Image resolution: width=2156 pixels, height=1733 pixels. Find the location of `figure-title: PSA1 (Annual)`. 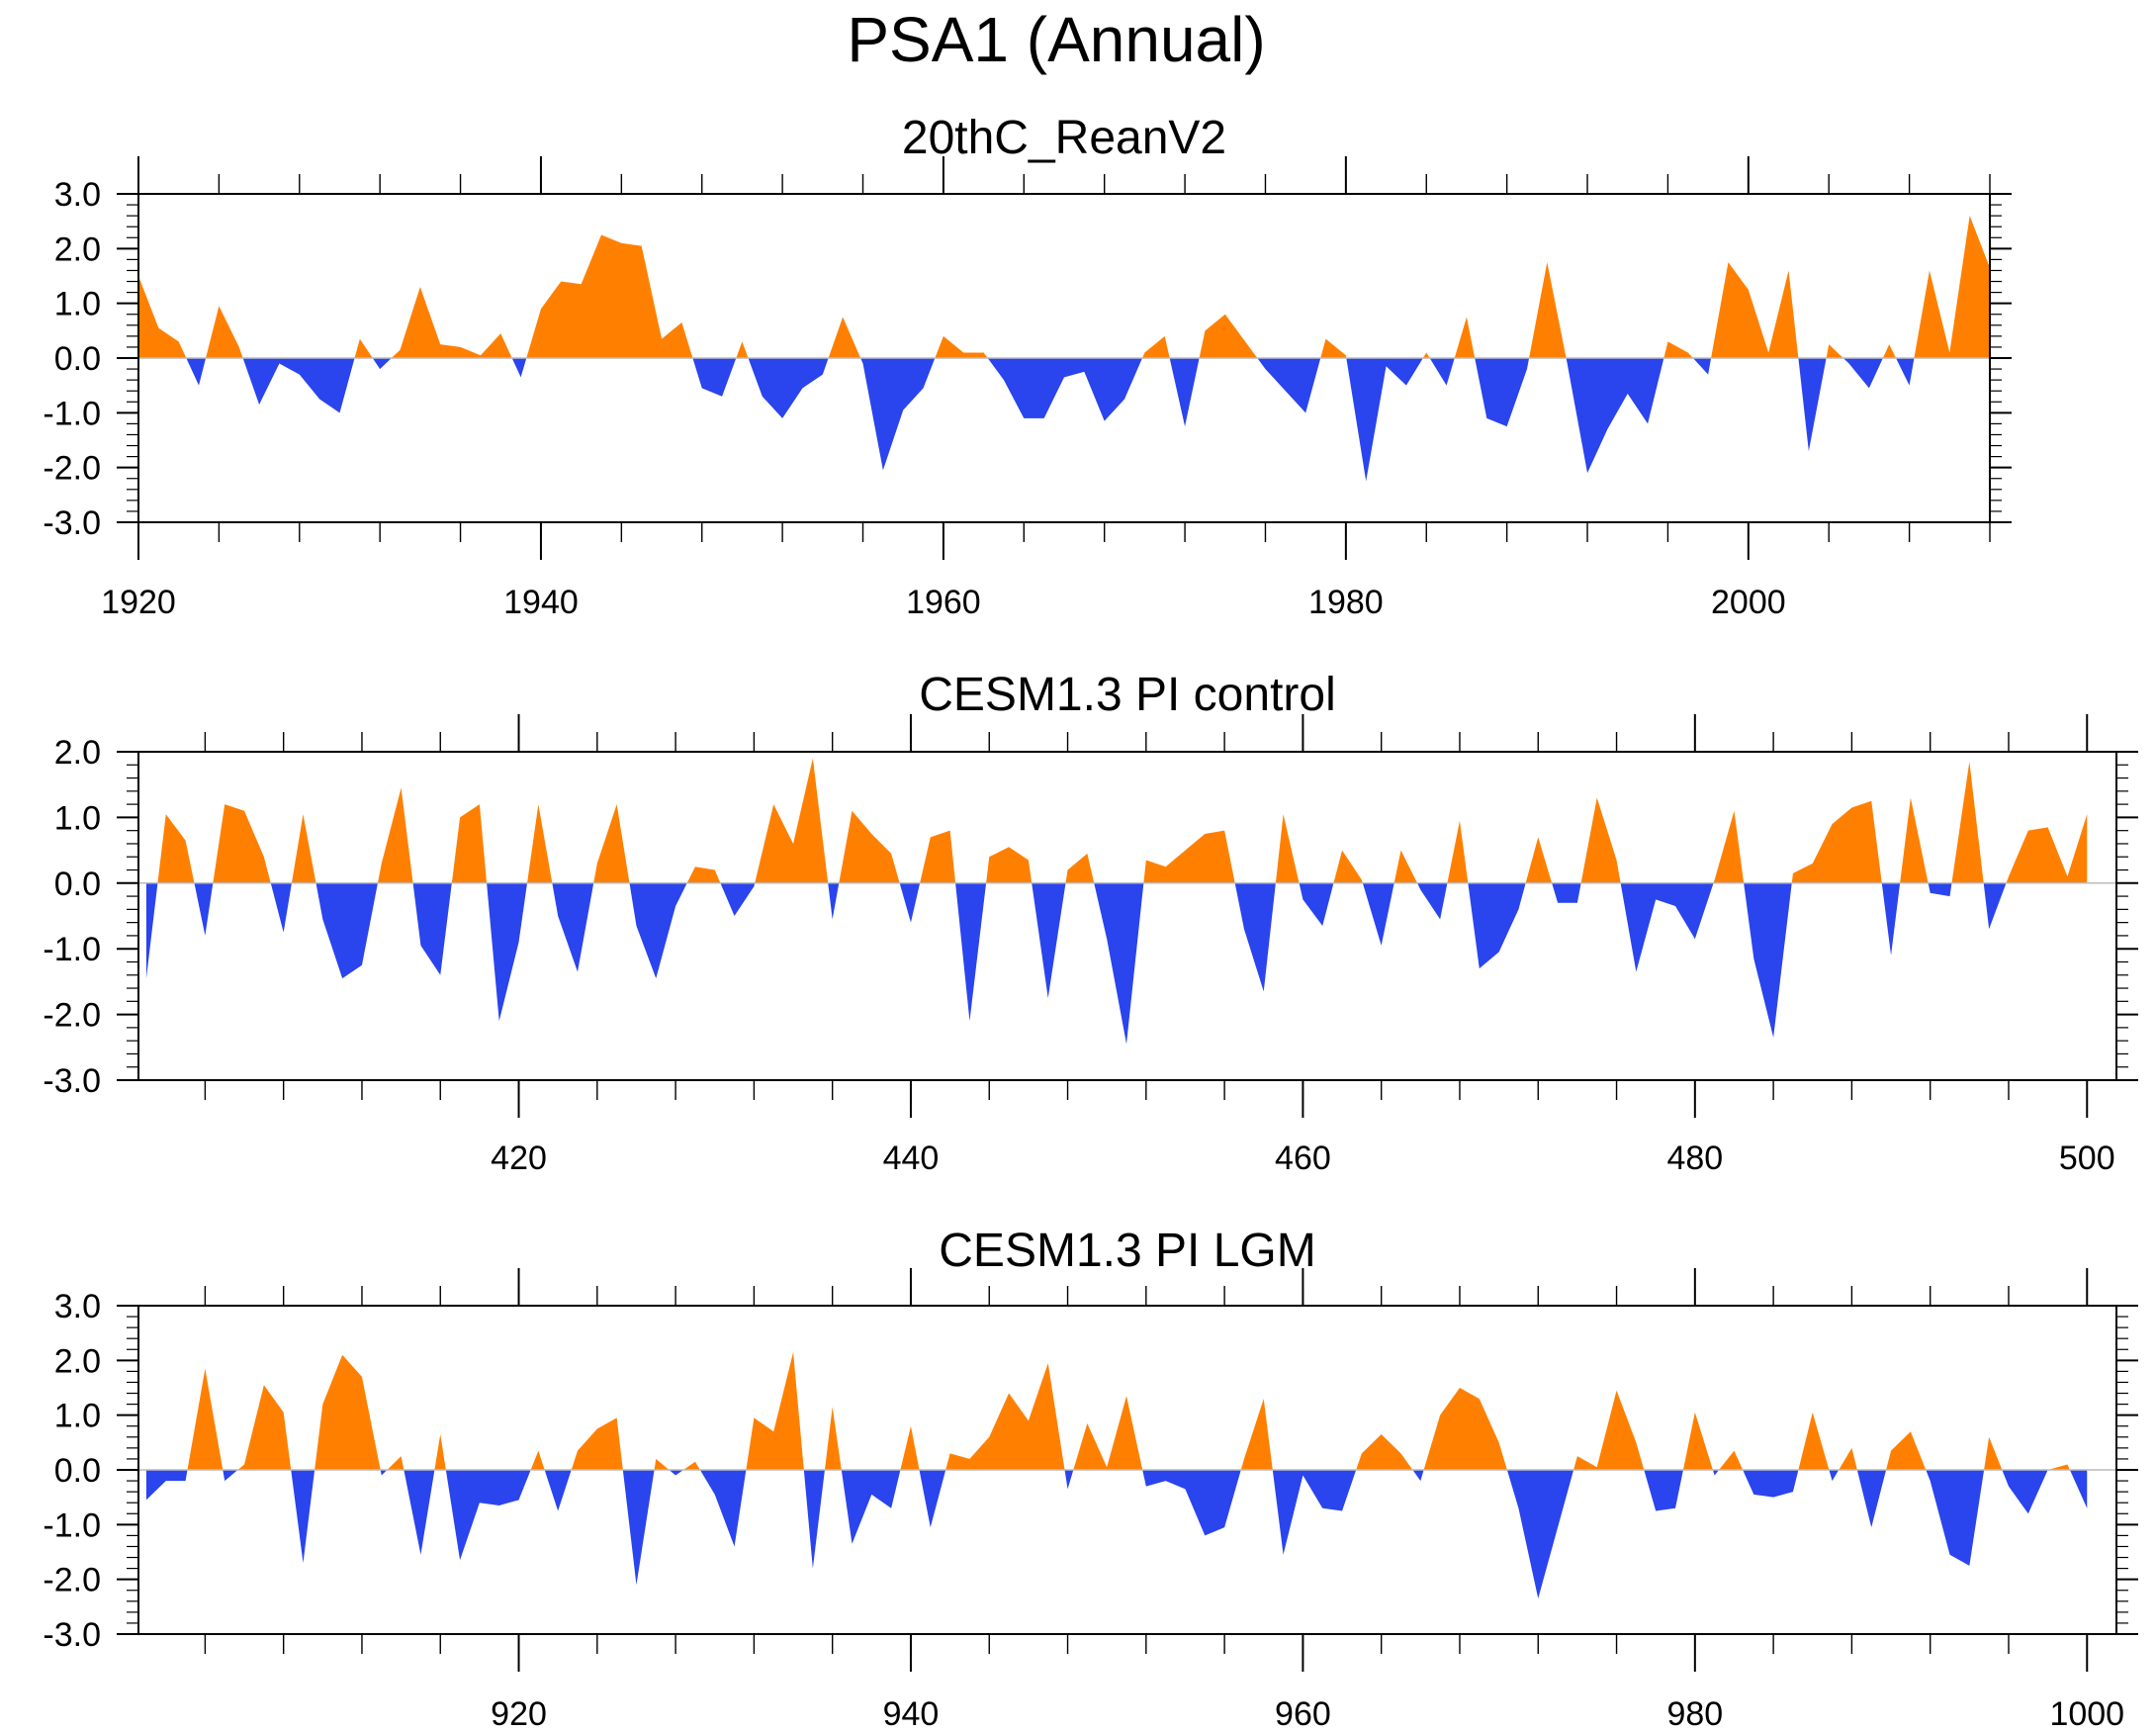

figure-title: PSA1 (Annual) is located at coordinates (1056, 39).